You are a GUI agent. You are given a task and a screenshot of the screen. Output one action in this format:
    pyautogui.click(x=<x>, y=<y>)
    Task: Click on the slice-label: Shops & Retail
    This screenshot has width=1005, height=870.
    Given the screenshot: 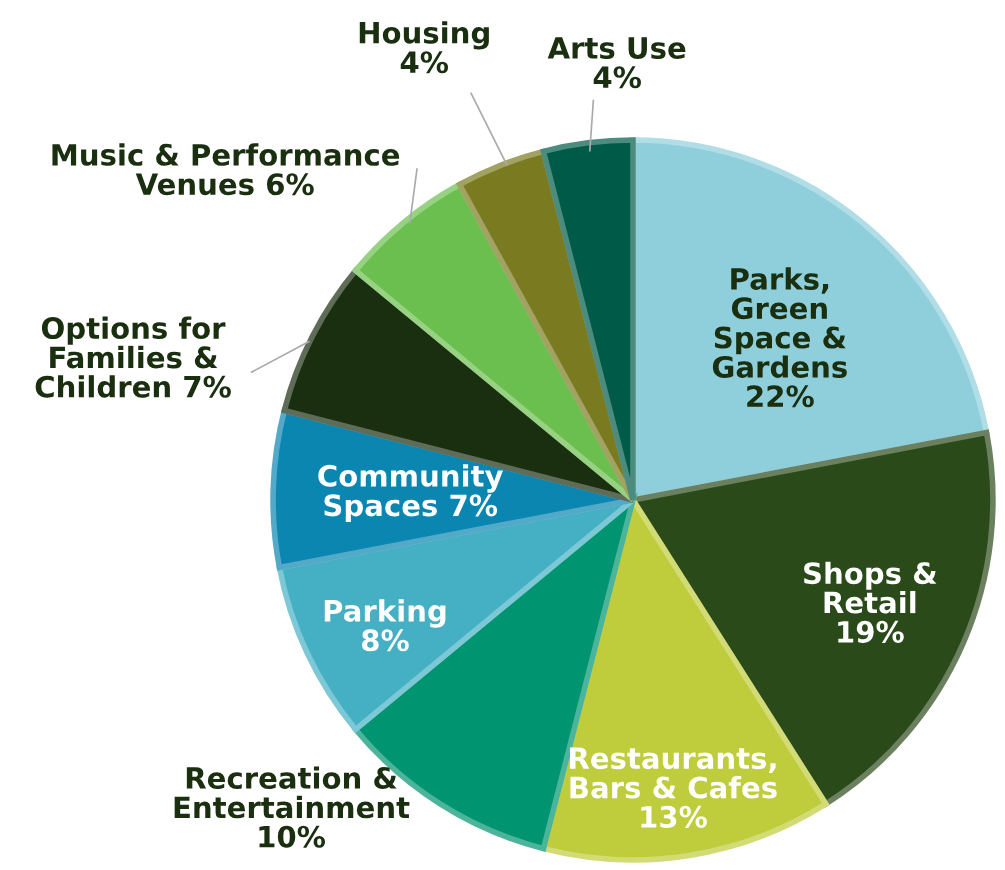 What is the action you would take?
    pyautogui.click(x=870, y=587)
    